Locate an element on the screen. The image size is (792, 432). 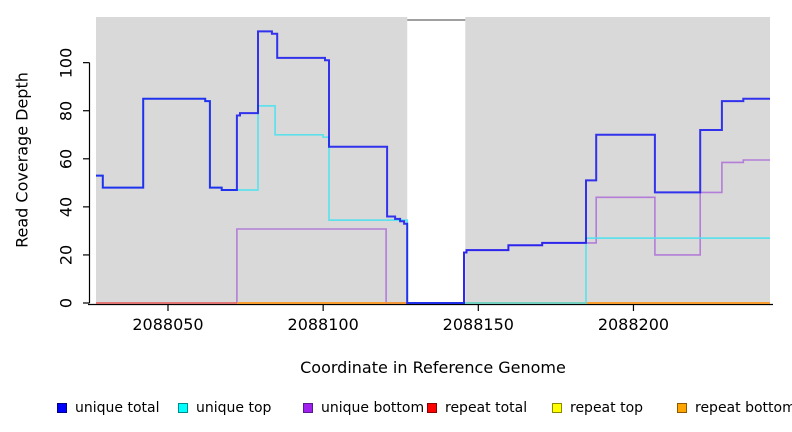
legend-item-unique-bottom: unique bottom is located at coordinates (363, 408).